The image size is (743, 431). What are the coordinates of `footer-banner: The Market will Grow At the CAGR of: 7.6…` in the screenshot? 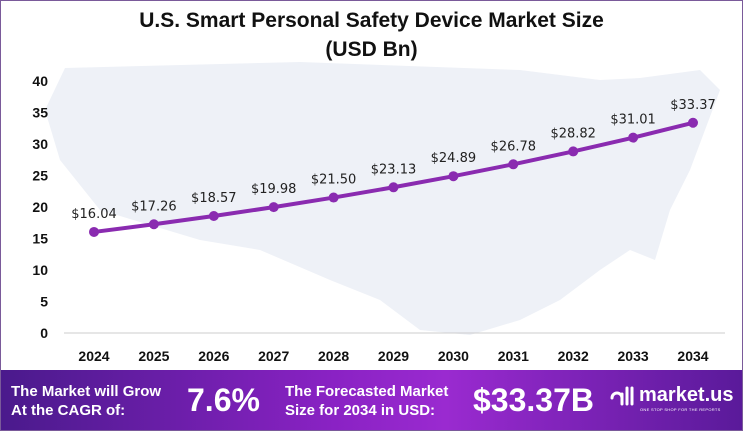 It's located at (371, 400).